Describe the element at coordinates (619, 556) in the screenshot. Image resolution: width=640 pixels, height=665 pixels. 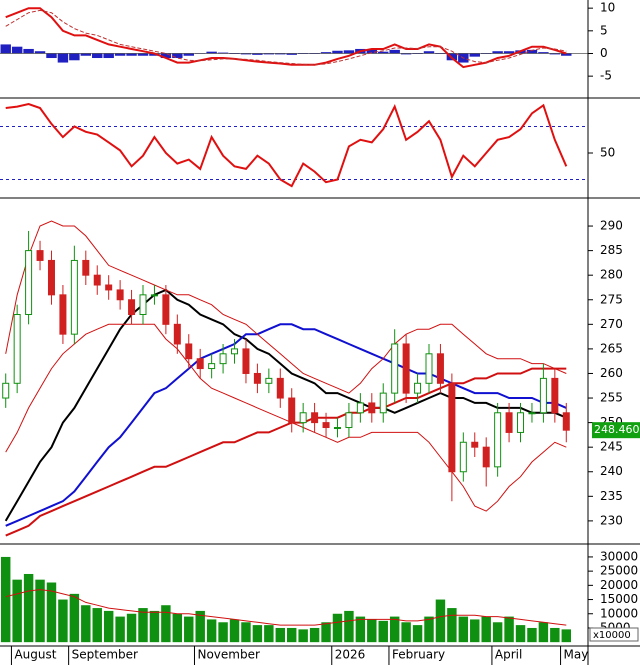
I see `y-tick-label: 30000` at that location.